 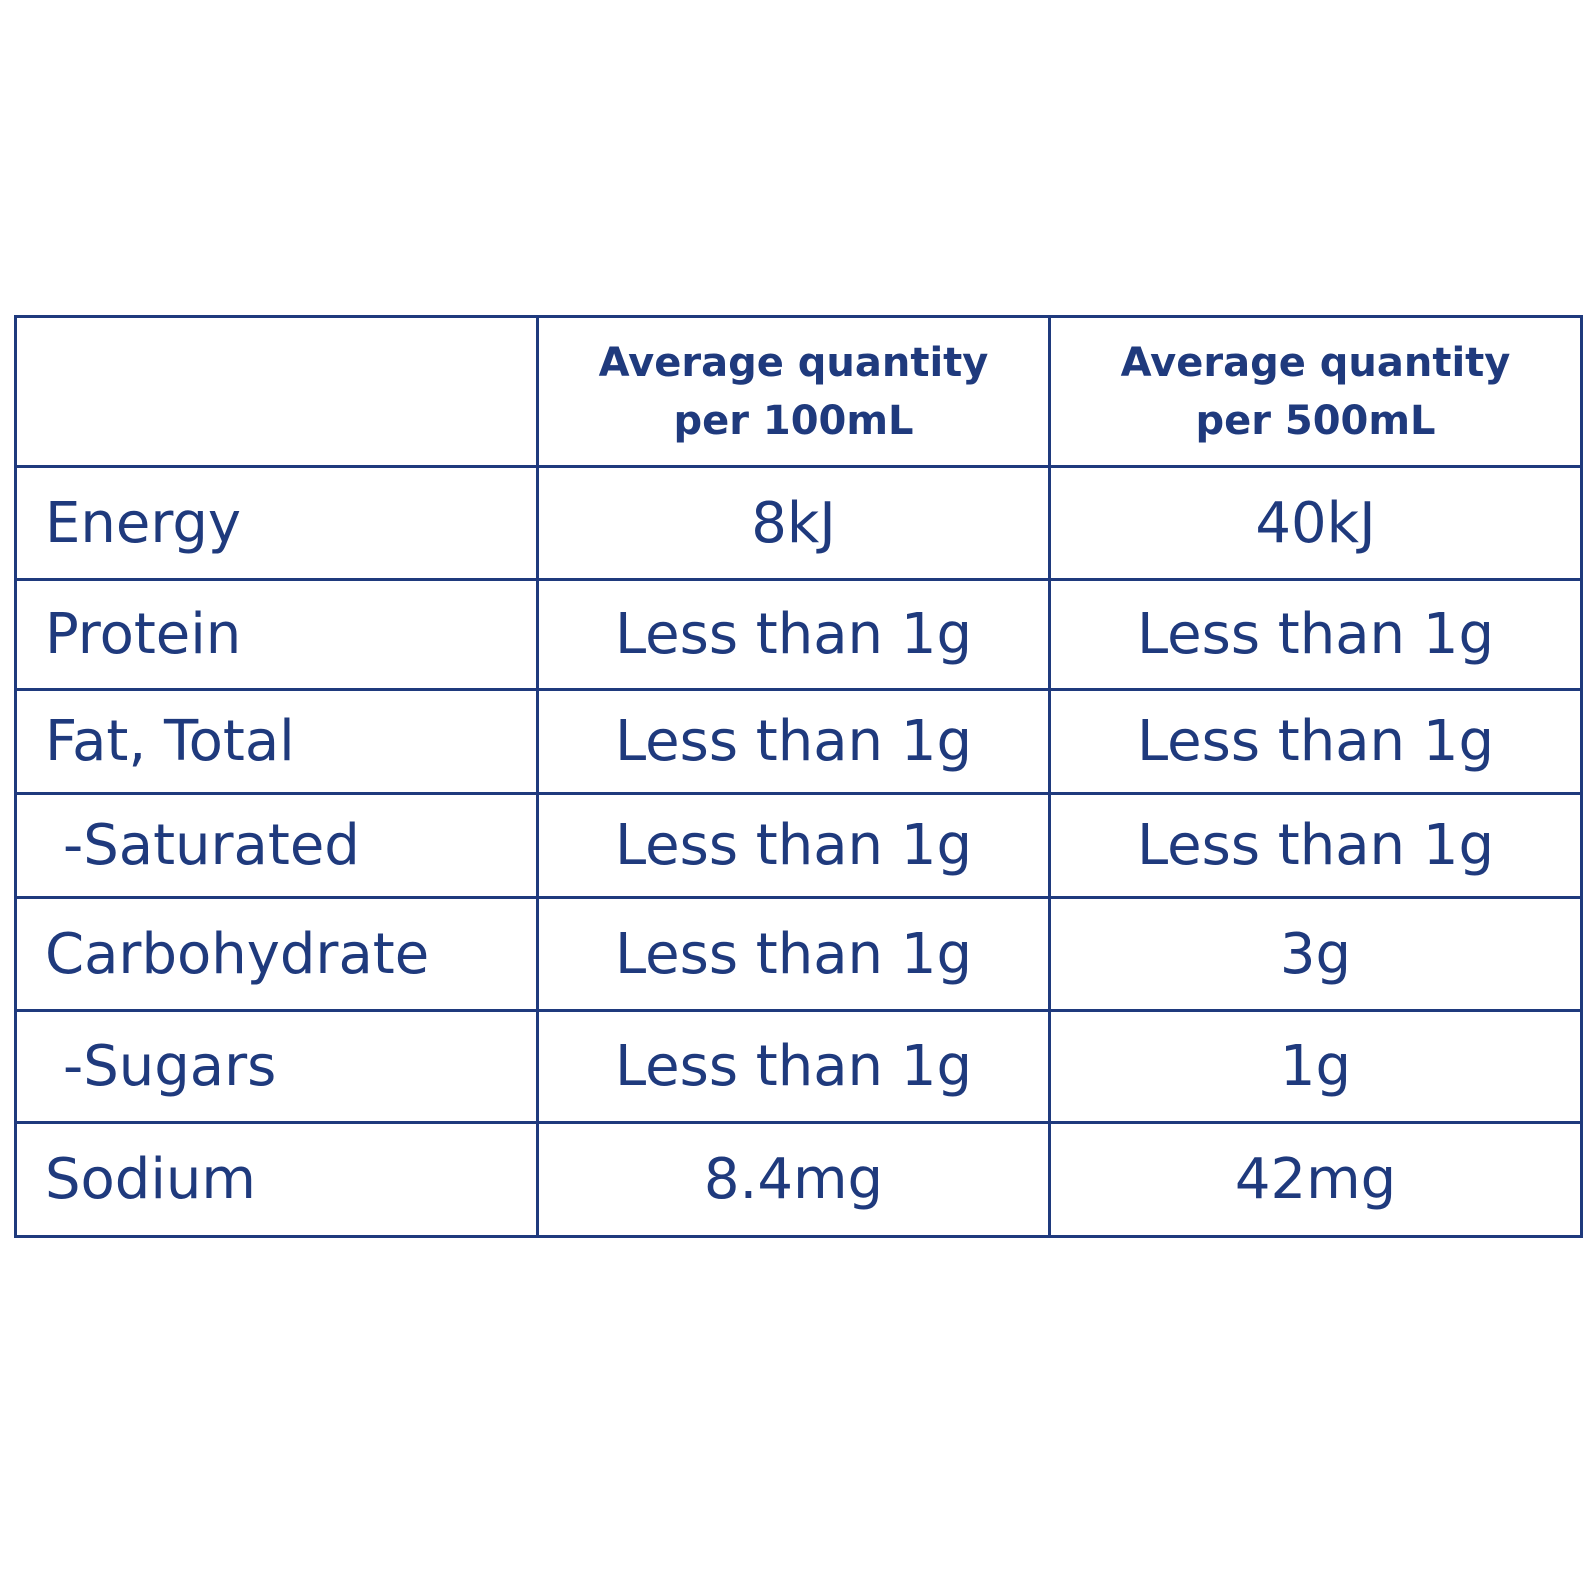 I want to click on row-label: Energy, so click(x=276, y=523).